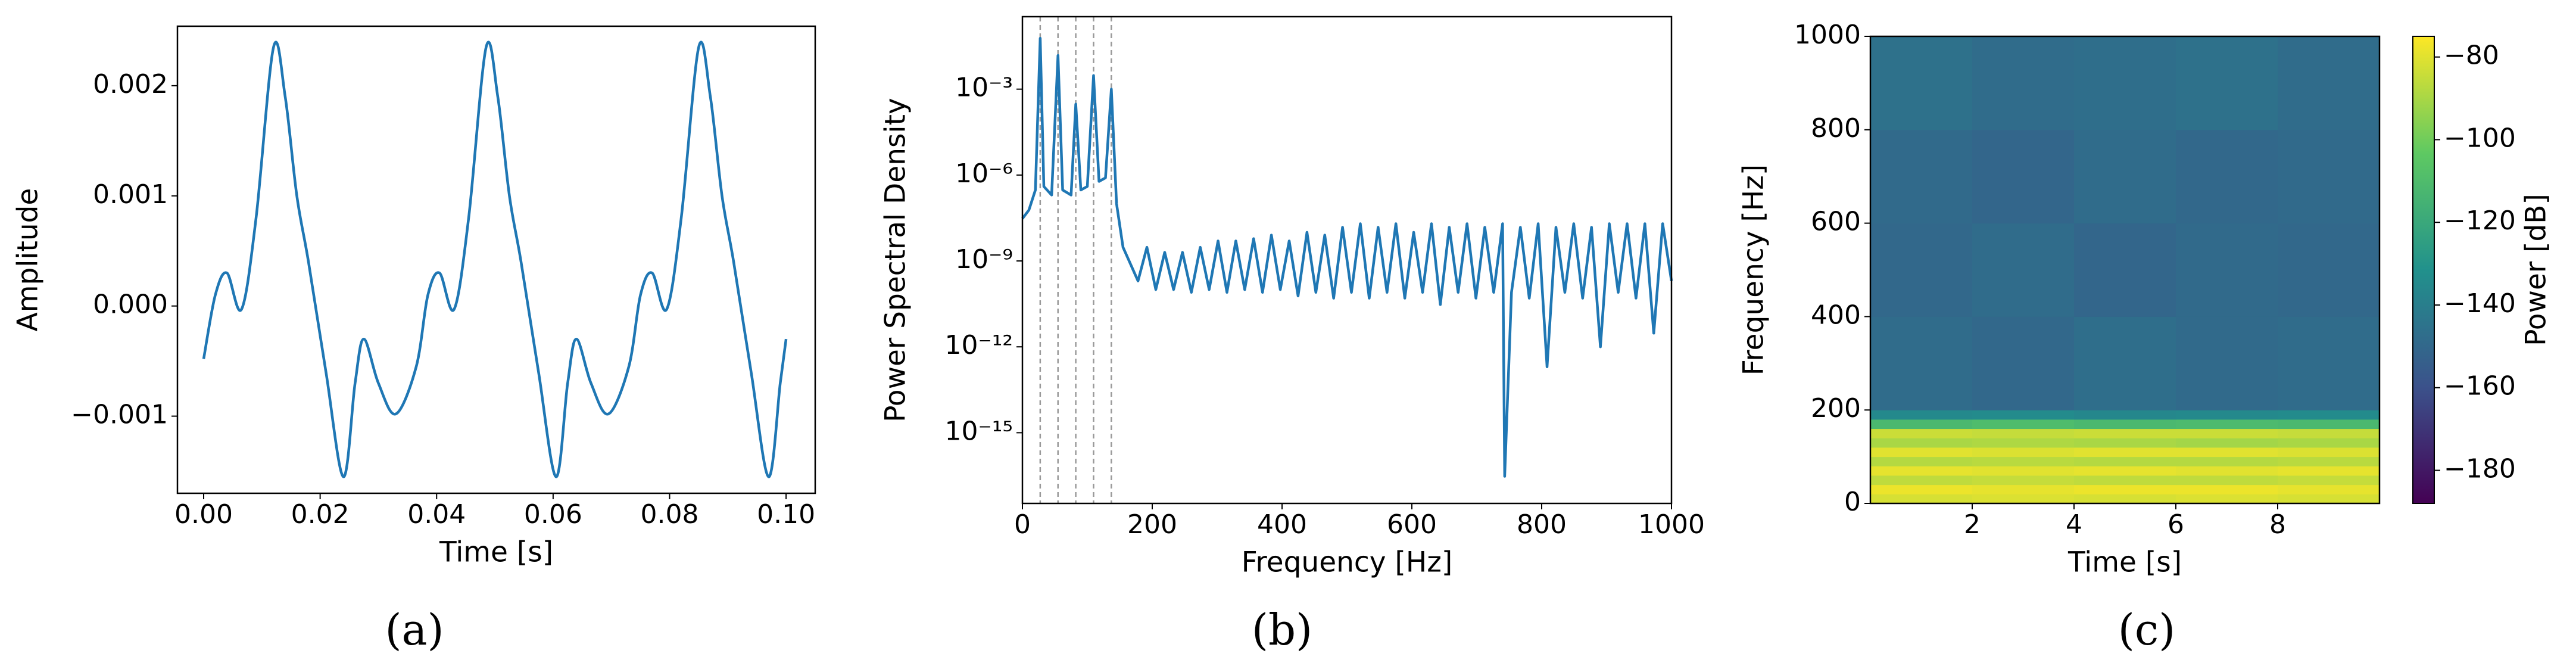 The width and height of the screenshot is (2576, 672). Describe the element at coordinates (2423, 270) in the screenshot. I see `colorbar` at that location.